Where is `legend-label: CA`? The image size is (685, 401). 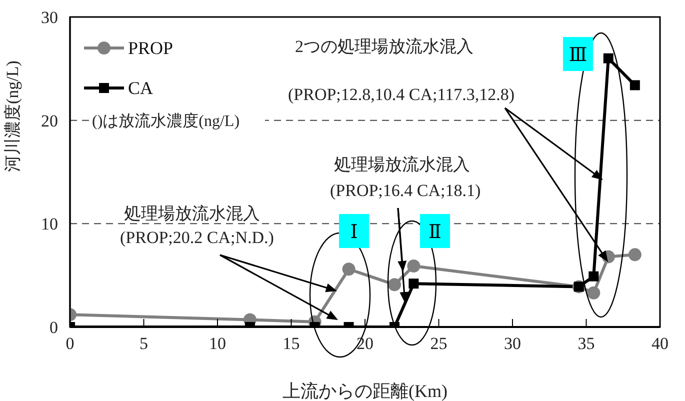
legend-label: CA is located at coordinates (141, 88).